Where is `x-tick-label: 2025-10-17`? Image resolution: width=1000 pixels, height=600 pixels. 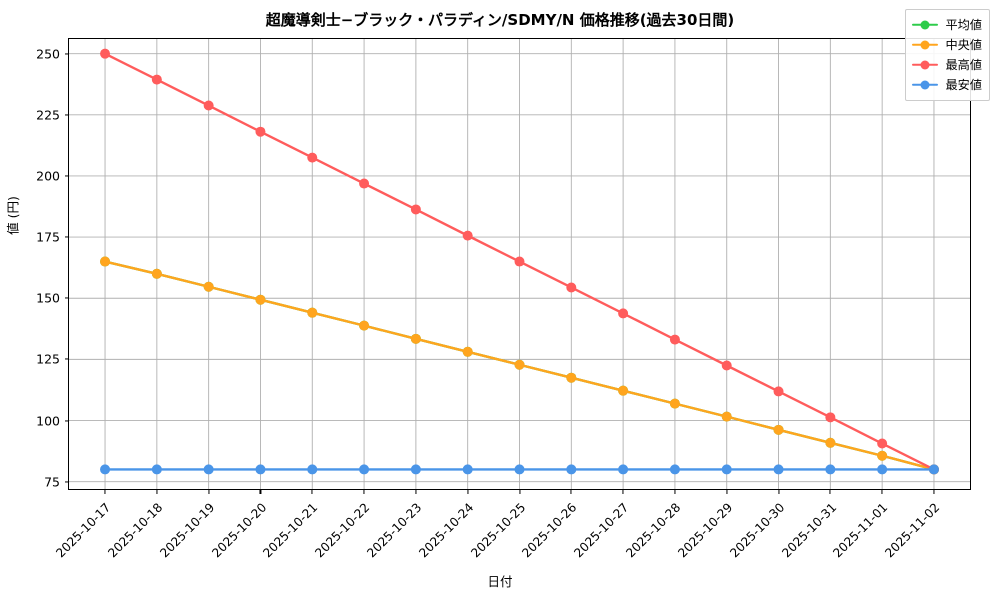
x-tick-label: 2025-10-17 is located at coordinates (83, 530).